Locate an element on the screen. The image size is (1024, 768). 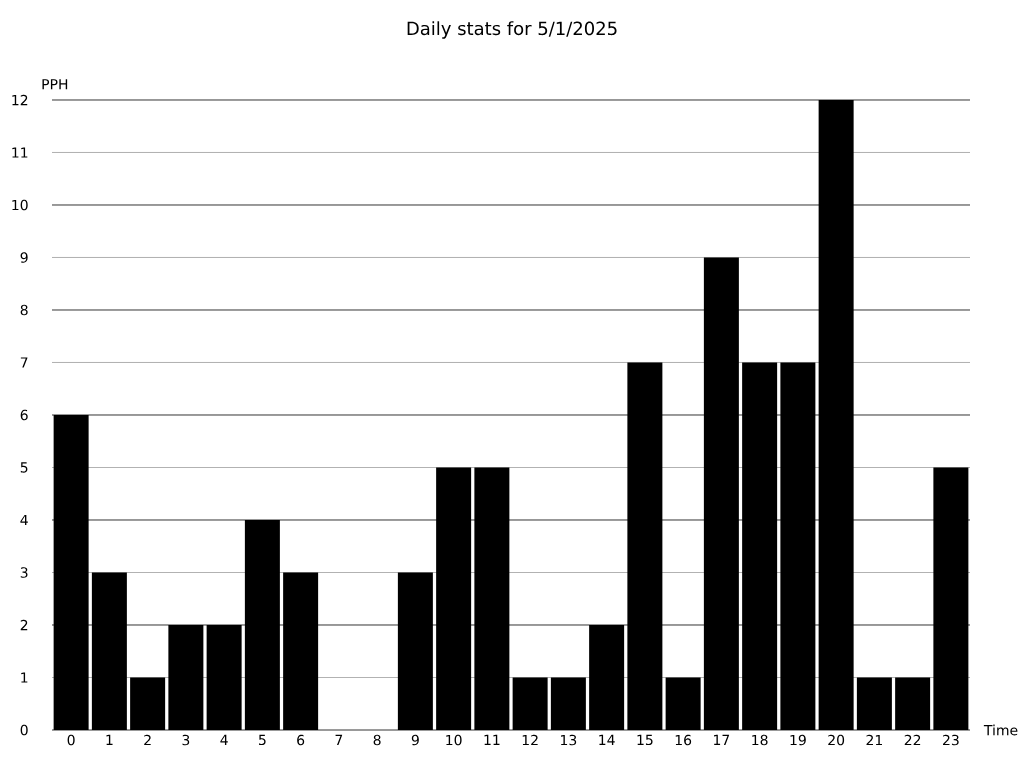
y-tick-label: 3 is located at coordinates (24, 572).